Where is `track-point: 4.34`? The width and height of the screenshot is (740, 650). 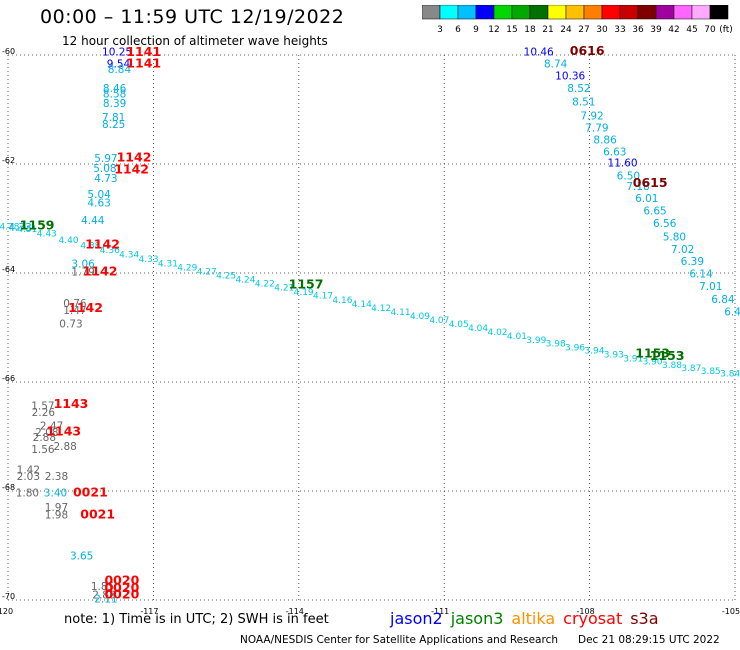 track-point: 4.34 is located at coordinates (129, 256).